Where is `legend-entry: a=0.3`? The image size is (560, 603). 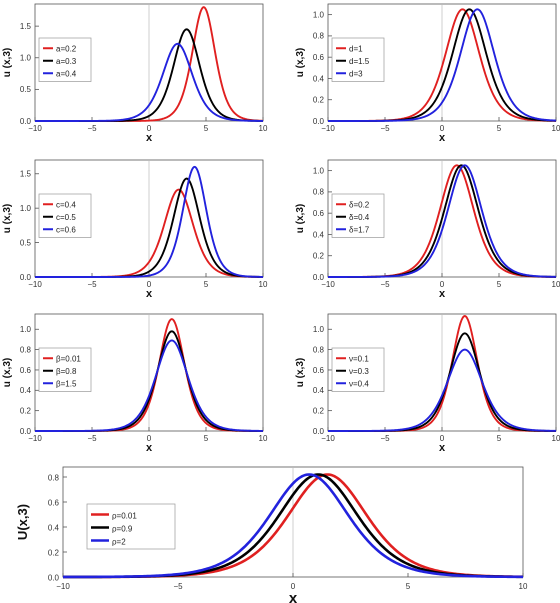 legend-entry: a=0.3 is located at coordinates (66, 61).